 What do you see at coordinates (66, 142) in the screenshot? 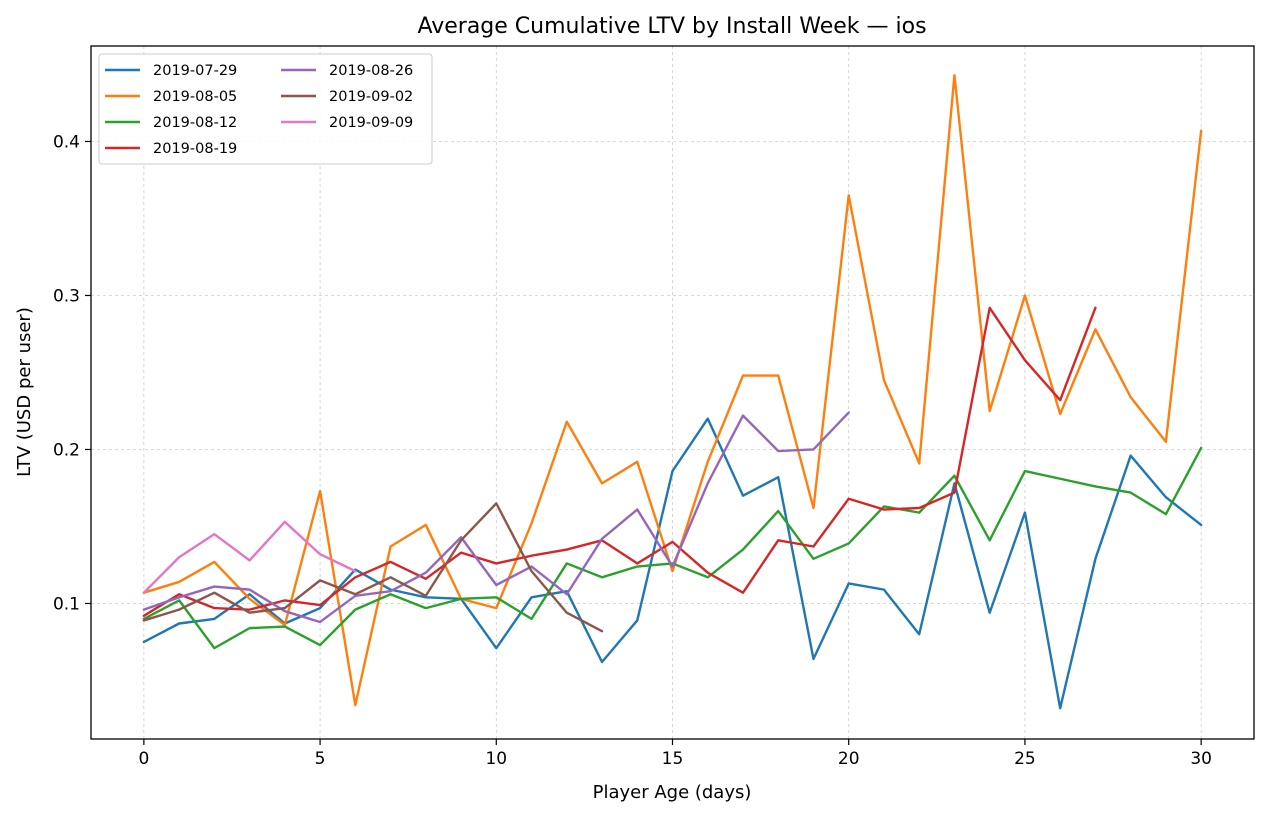
I see `y-tick-label: 0.4` at bounding box center [66, 142].